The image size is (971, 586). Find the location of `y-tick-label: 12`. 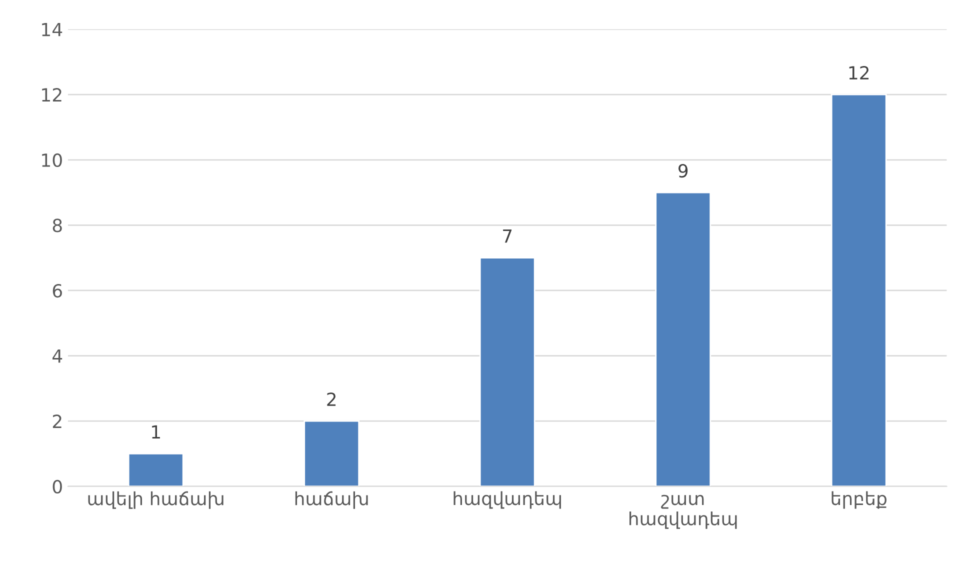

y-tick-label: 12 is located at coordinates (52, 95).